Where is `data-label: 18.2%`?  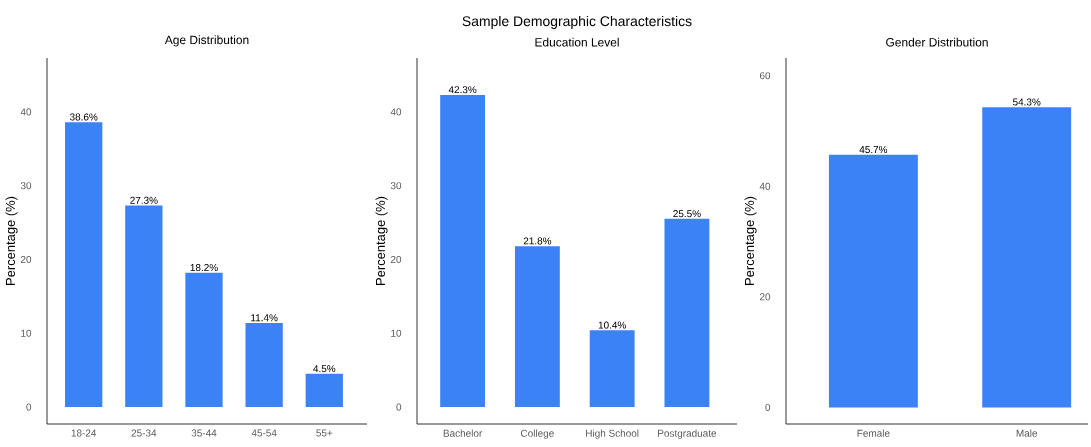
data-label: 18.2% is located at coordinates (204, 267).